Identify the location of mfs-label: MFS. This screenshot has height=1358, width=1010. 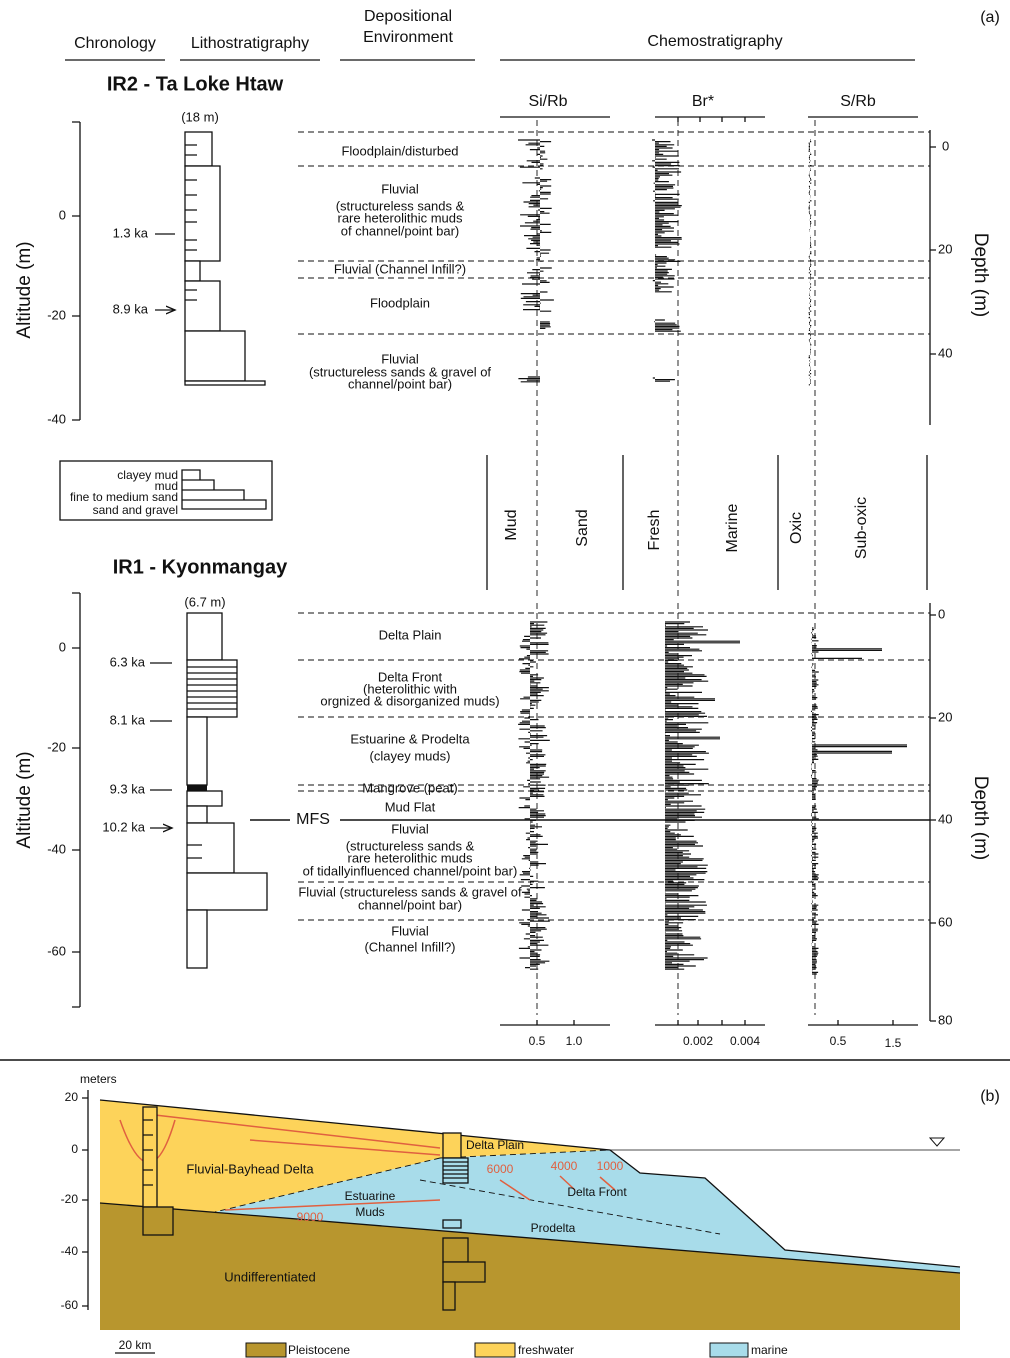
(313, 819).